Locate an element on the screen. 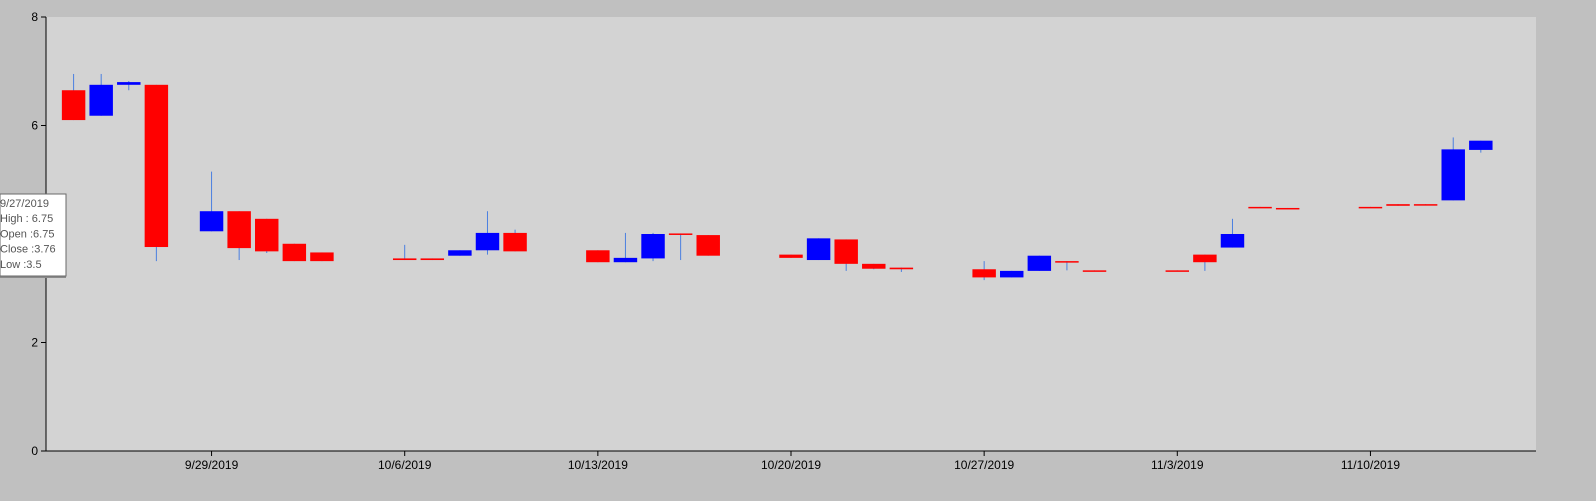 Image resolution: width=1596 pixels, height=501 pixels. x-tick-label: 10/13/2019 is located at coordinates (598, 465).